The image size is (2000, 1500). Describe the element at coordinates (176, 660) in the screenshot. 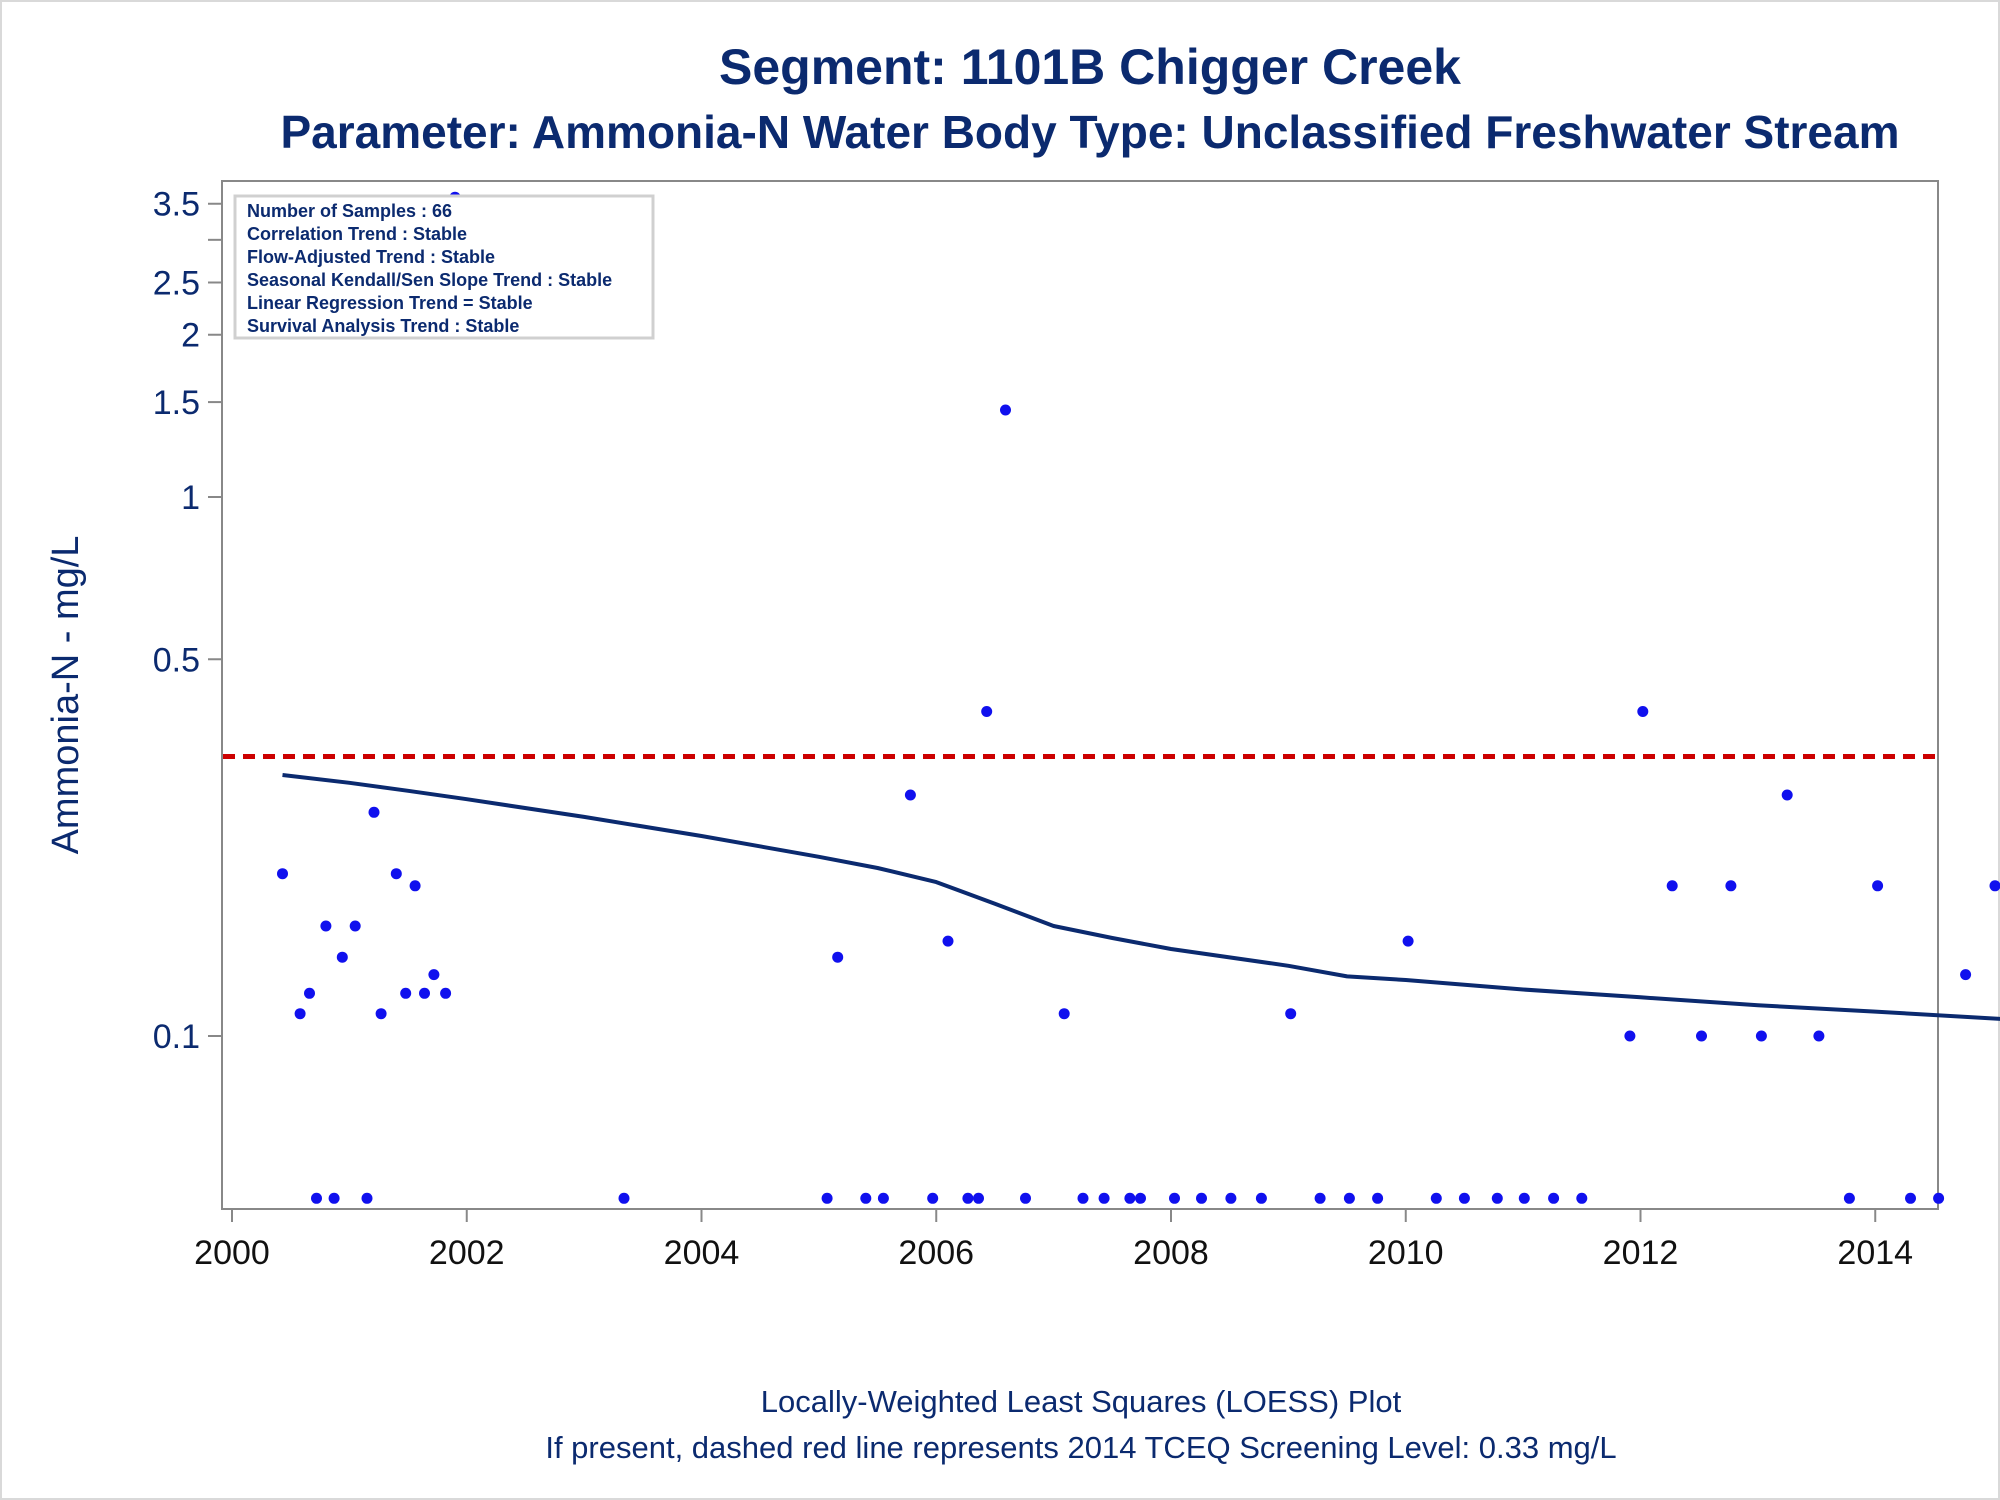

I see `y-tick-label: 0.5` at that location.